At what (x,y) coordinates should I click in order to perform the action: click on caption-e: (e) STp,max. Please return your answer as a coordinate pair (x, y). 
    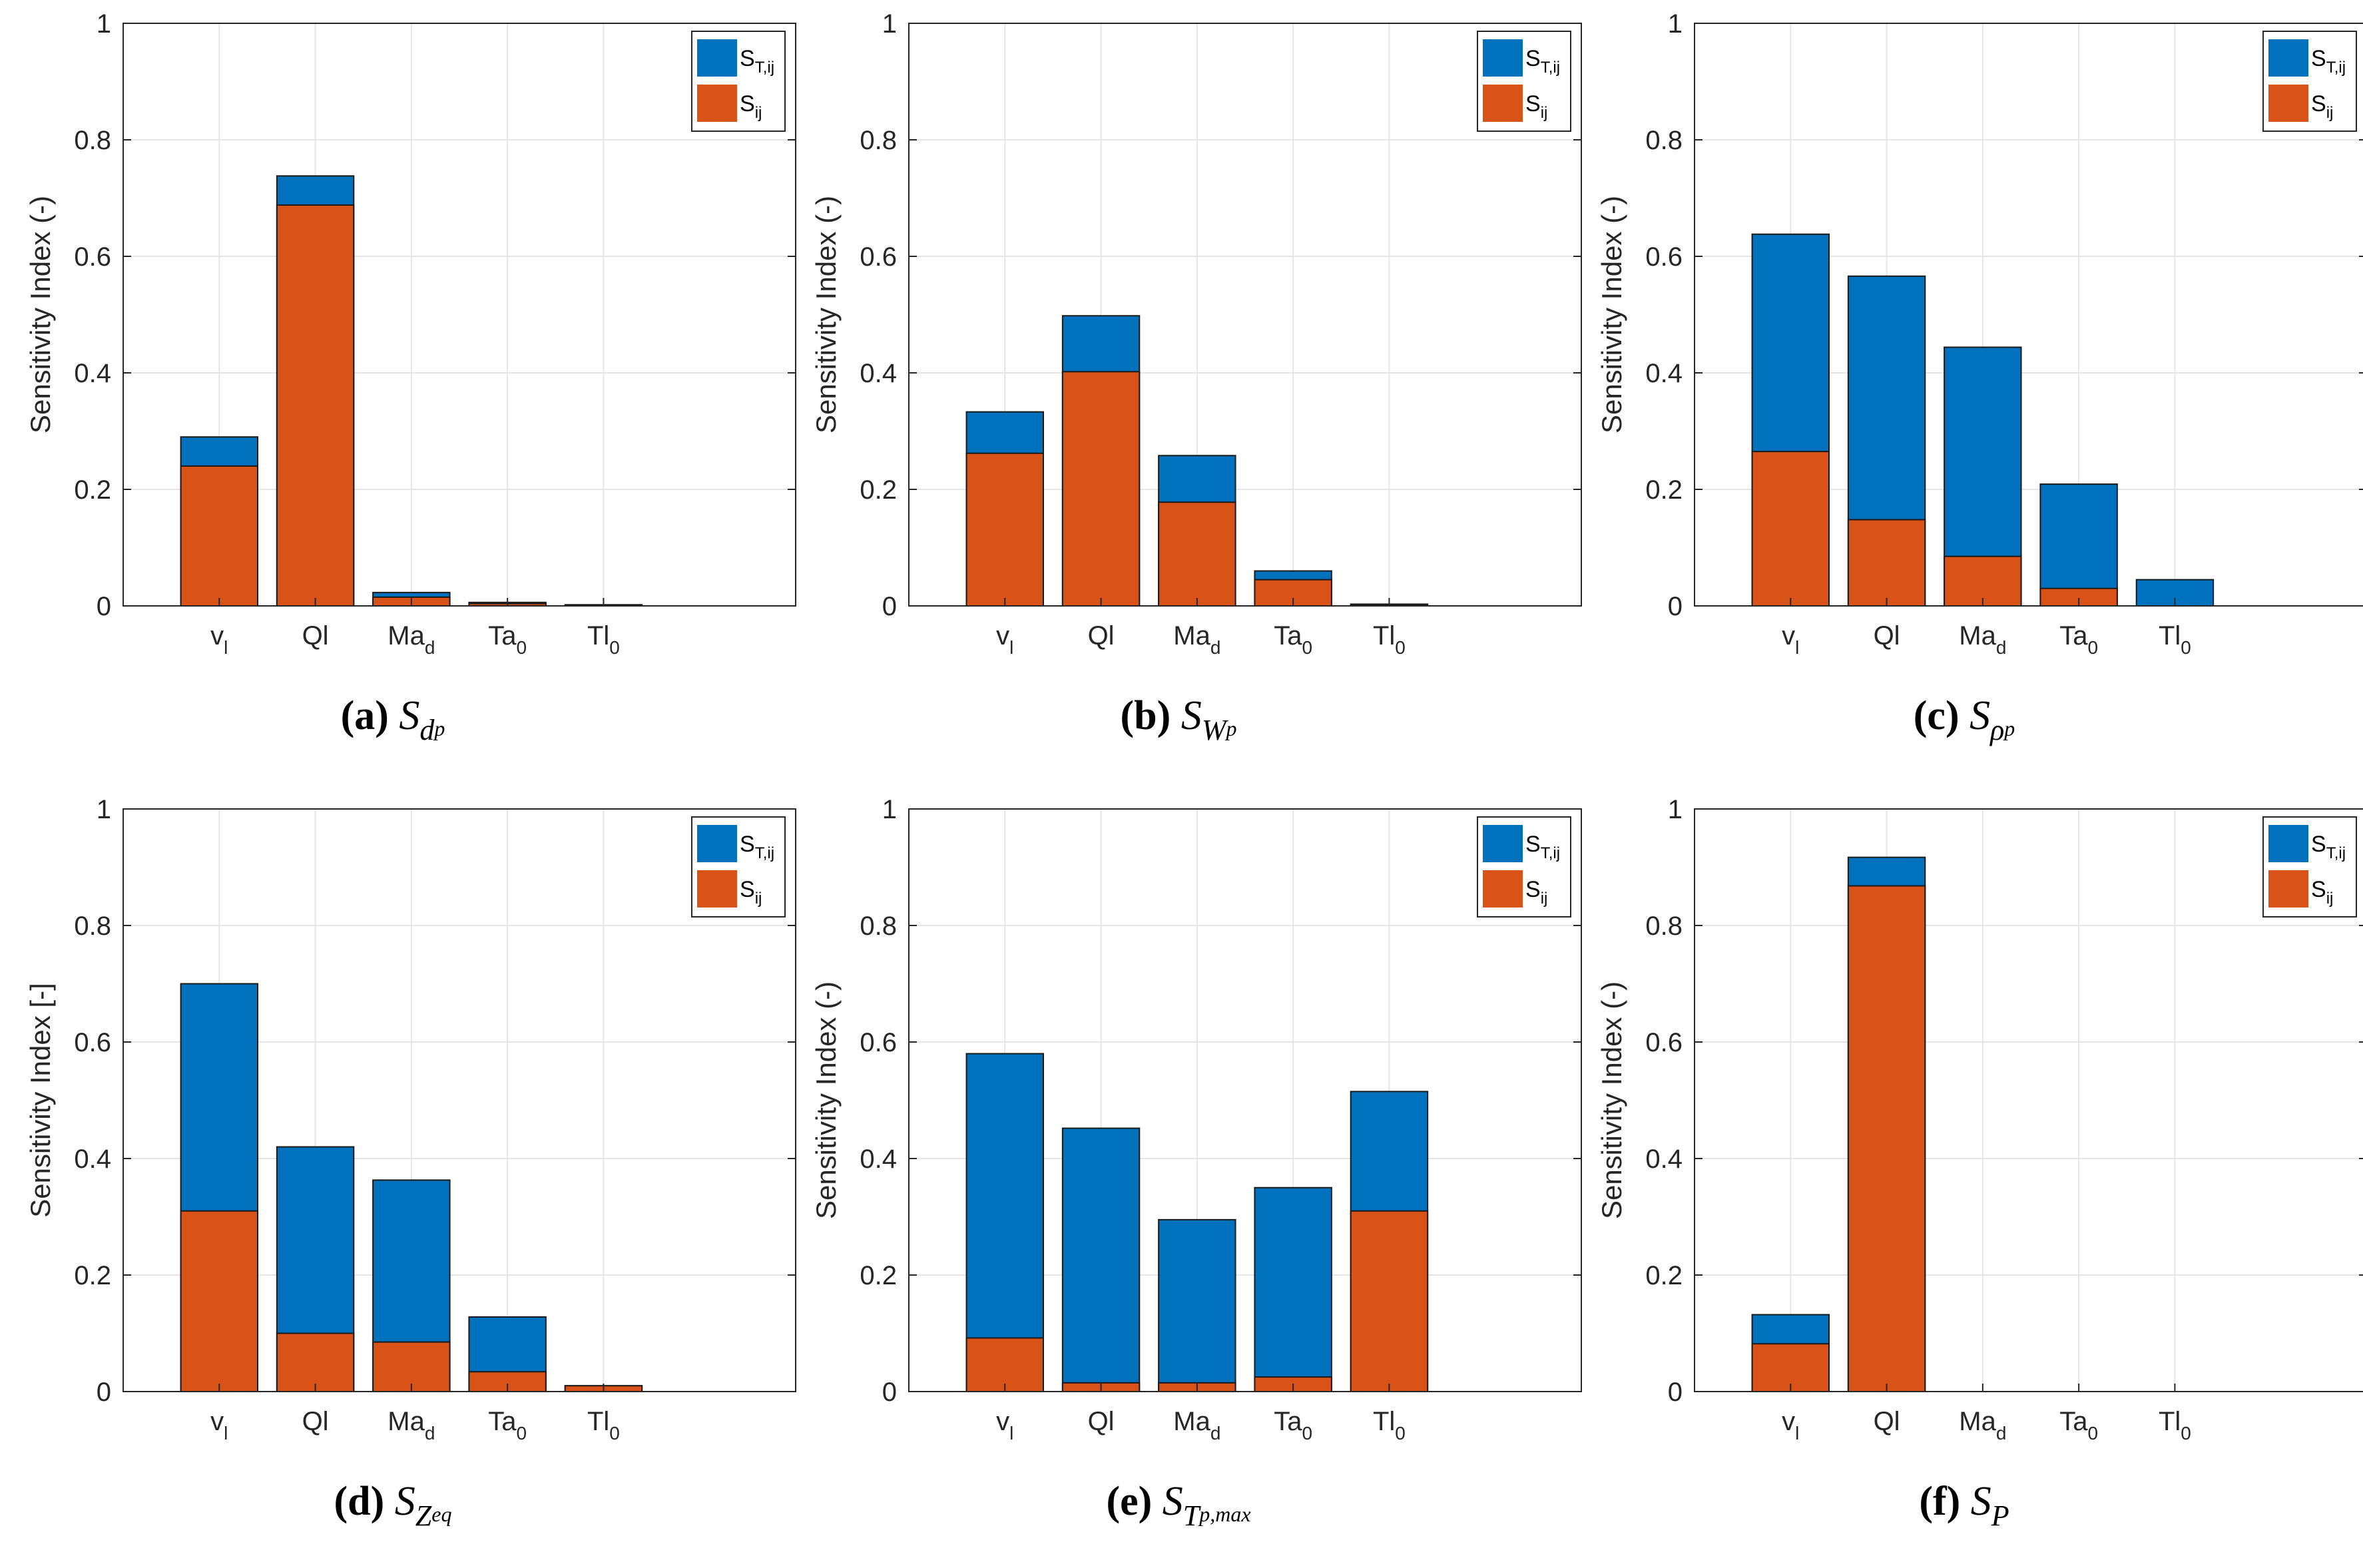
    Looking at the image, I should click on (1178, 1505).